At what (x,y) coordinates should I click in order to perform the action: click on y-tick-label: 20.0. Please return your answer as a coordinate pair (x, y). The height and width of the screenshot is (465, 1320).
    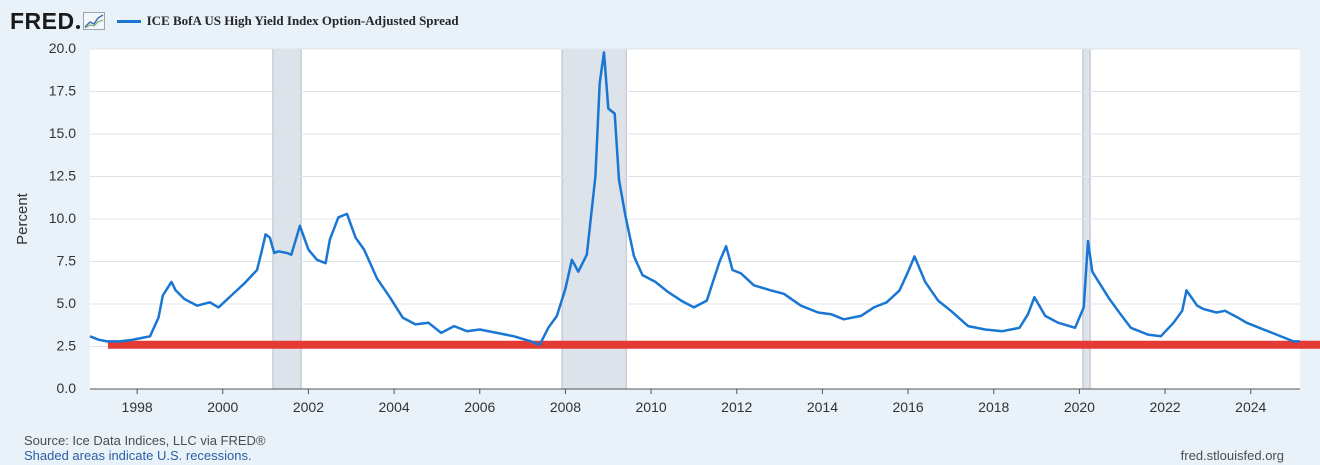
    Looking at the image, I should click on (62, 48).